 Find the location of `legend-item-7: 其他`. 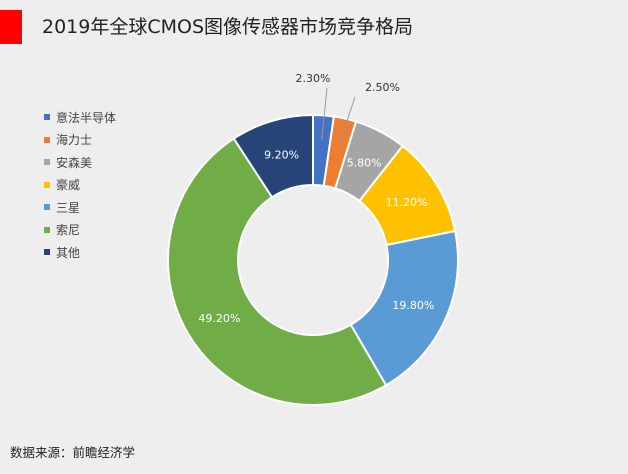

legend-item-7: 其他 is located at coordinates (80, 252).